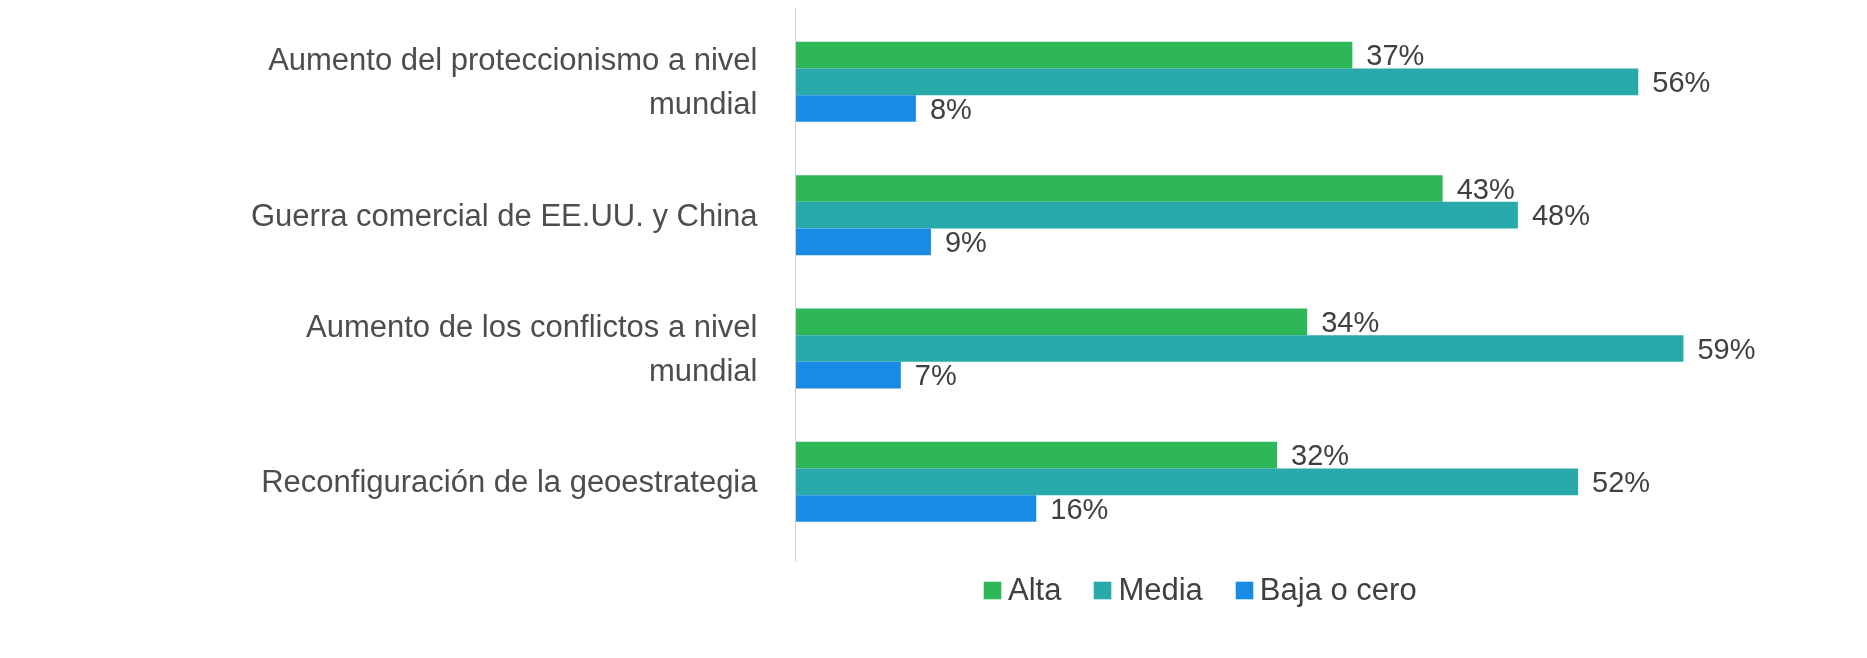 The width and height of the screenshot is (1867, 658). What do you see at coordinates (532, 348) in the screenshot?
I see `y-tick-label: Aumento de los conflictos a nivel mundial` at bounding box center [532, 348].